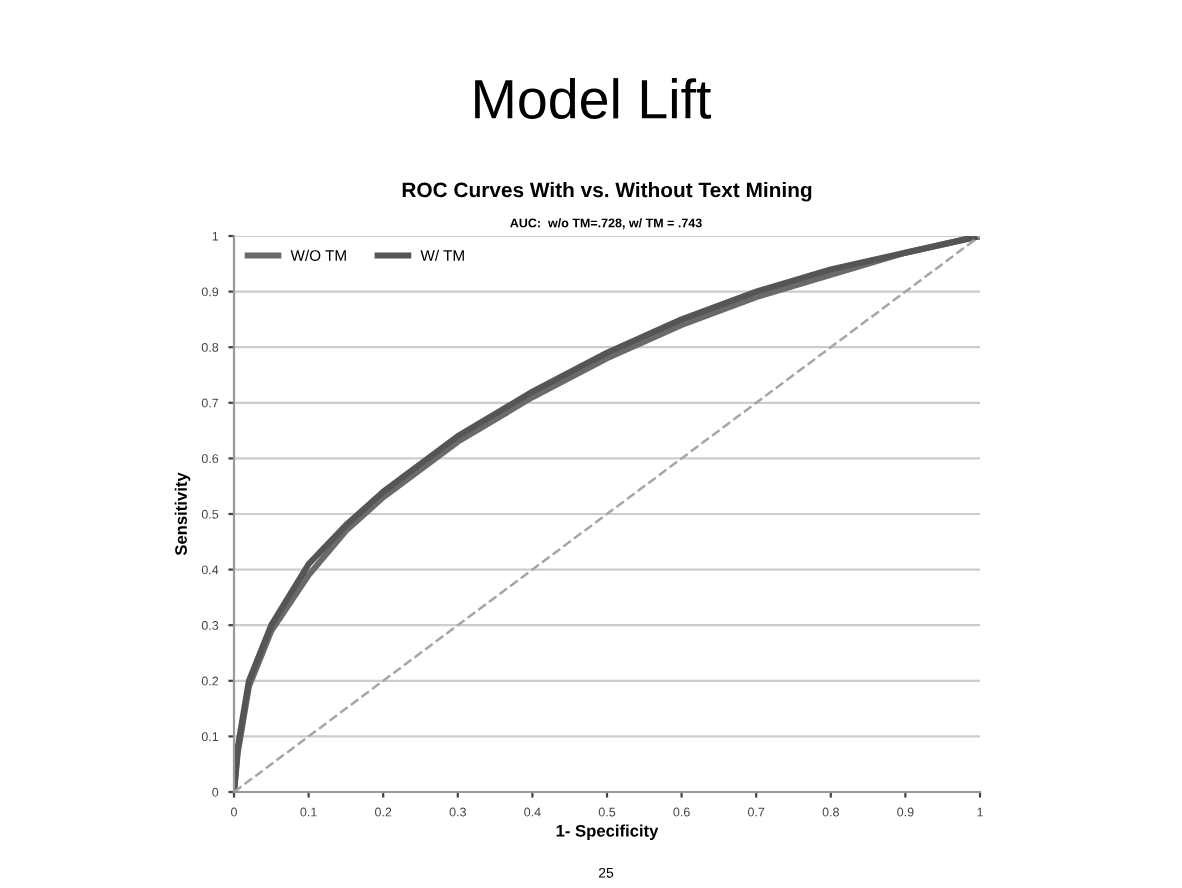  What do you see at coordinates (593, 98) in the screenshot?
I see `chart-title: Model Lift` at bounding box center [593, 98].